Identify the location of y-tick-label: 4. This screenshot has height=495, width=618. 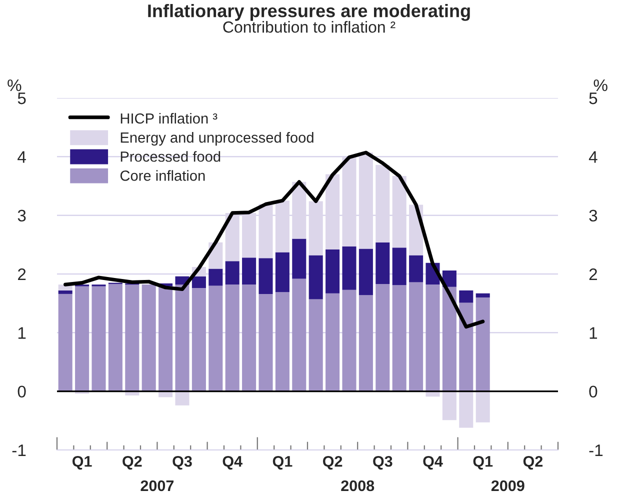
(22, 157).